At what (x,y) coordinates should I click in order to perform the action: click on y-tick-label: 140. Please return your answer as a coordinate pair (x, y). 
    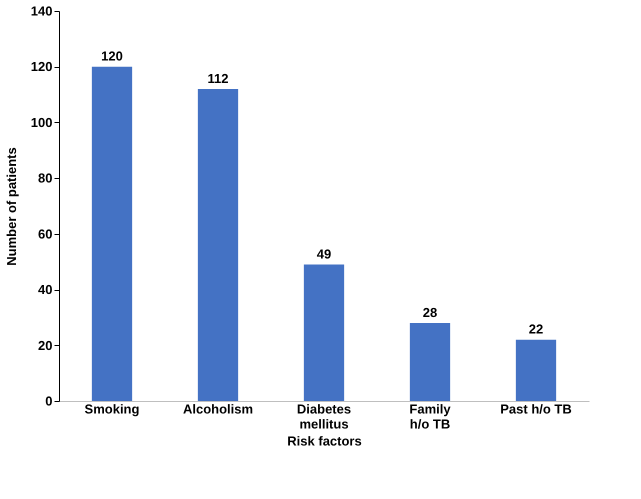
    Looking at the image, I should click on (41, 11).